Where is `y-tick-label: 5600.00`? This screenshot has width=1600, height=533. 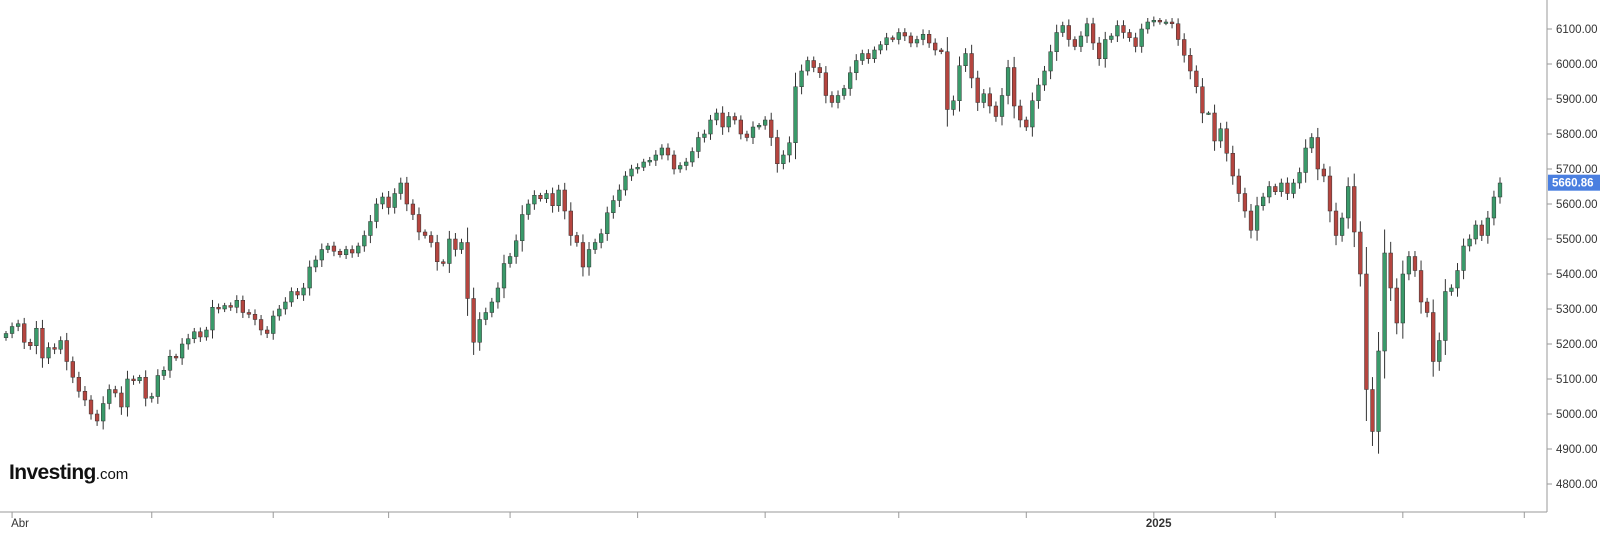 y-tick-label: 5600.00 is located at coordinates (1577, 205).